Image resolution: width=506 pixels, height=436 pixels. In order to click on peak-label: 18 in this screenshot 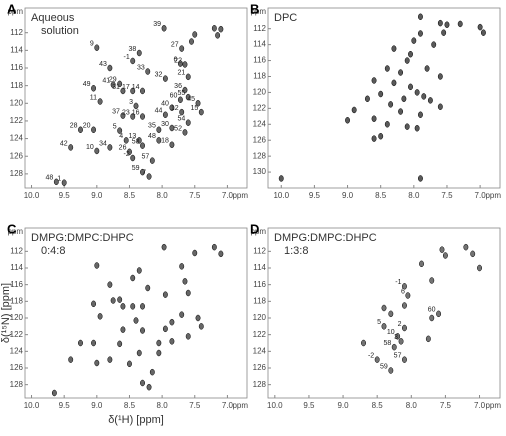, I will do `click(165, 141)`.